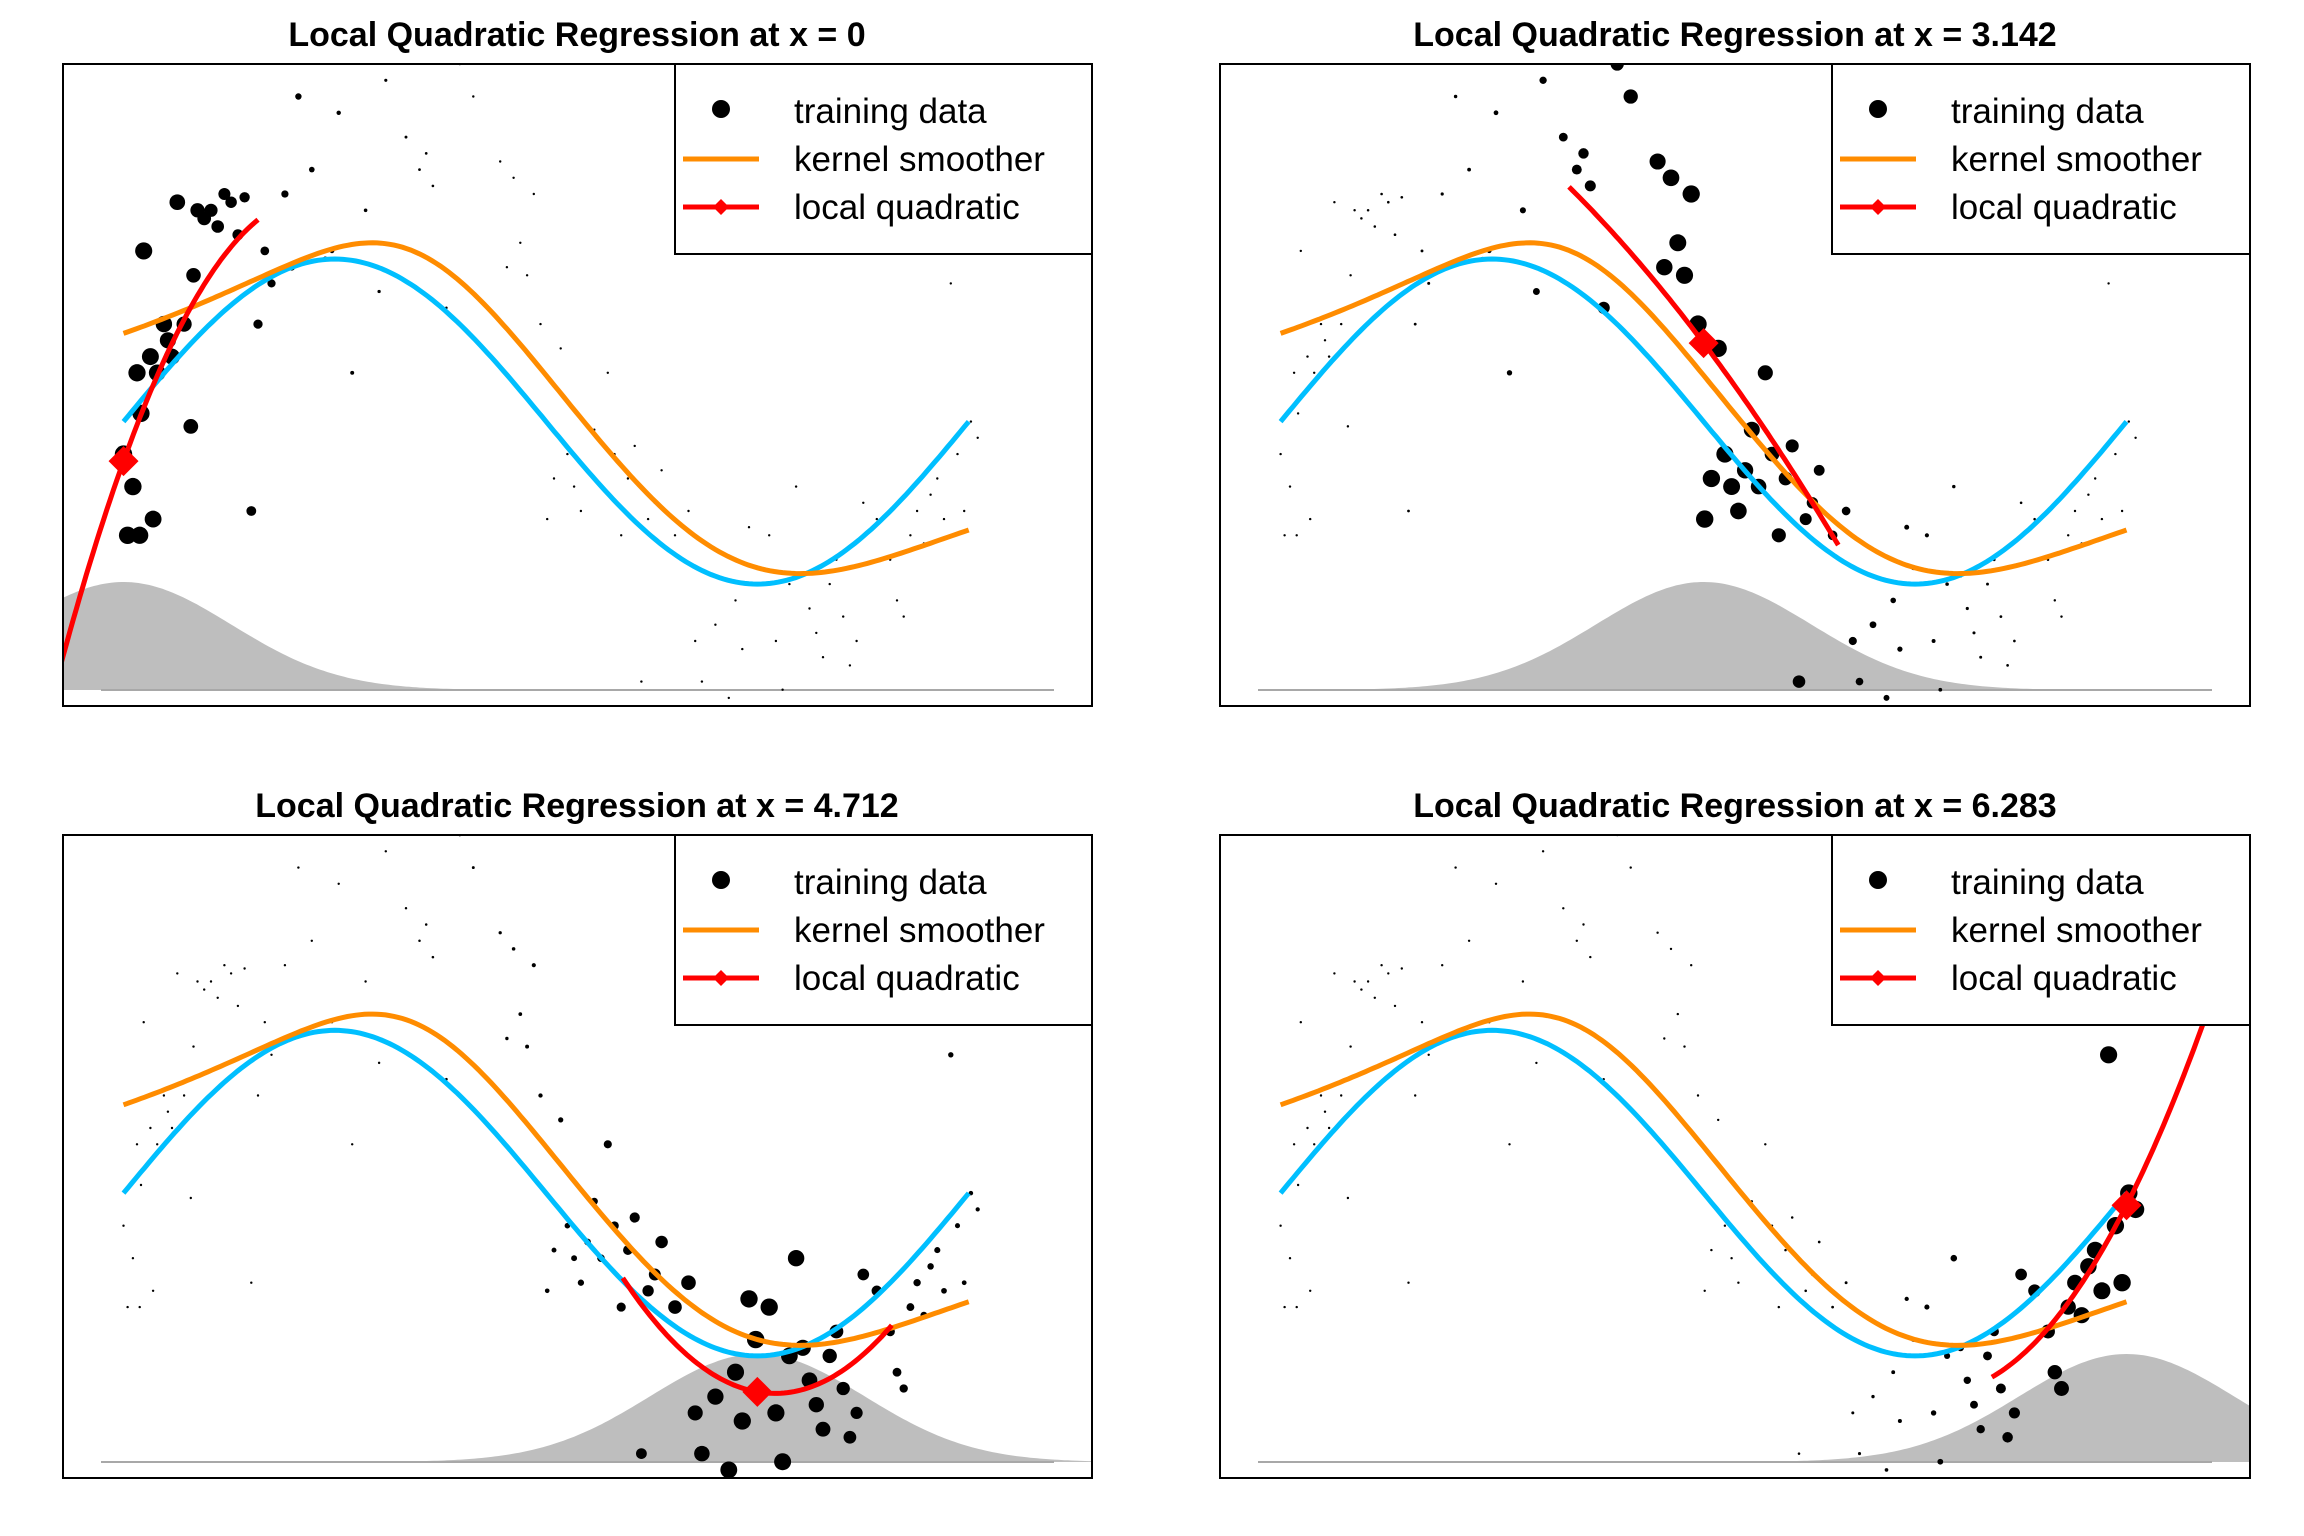 This screenshot has height=1536, width=2304. I want to click on legend-label-local-quadratic: local quadratic, so click(907, 978).